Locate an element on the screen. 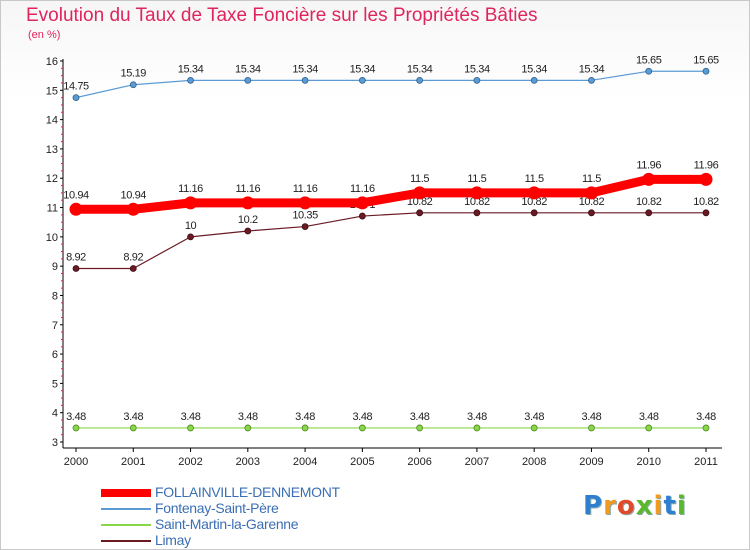 The height and width of the screenshot is (550, 750). x-tick-label: 2001 is located at coordinates (133, 462).